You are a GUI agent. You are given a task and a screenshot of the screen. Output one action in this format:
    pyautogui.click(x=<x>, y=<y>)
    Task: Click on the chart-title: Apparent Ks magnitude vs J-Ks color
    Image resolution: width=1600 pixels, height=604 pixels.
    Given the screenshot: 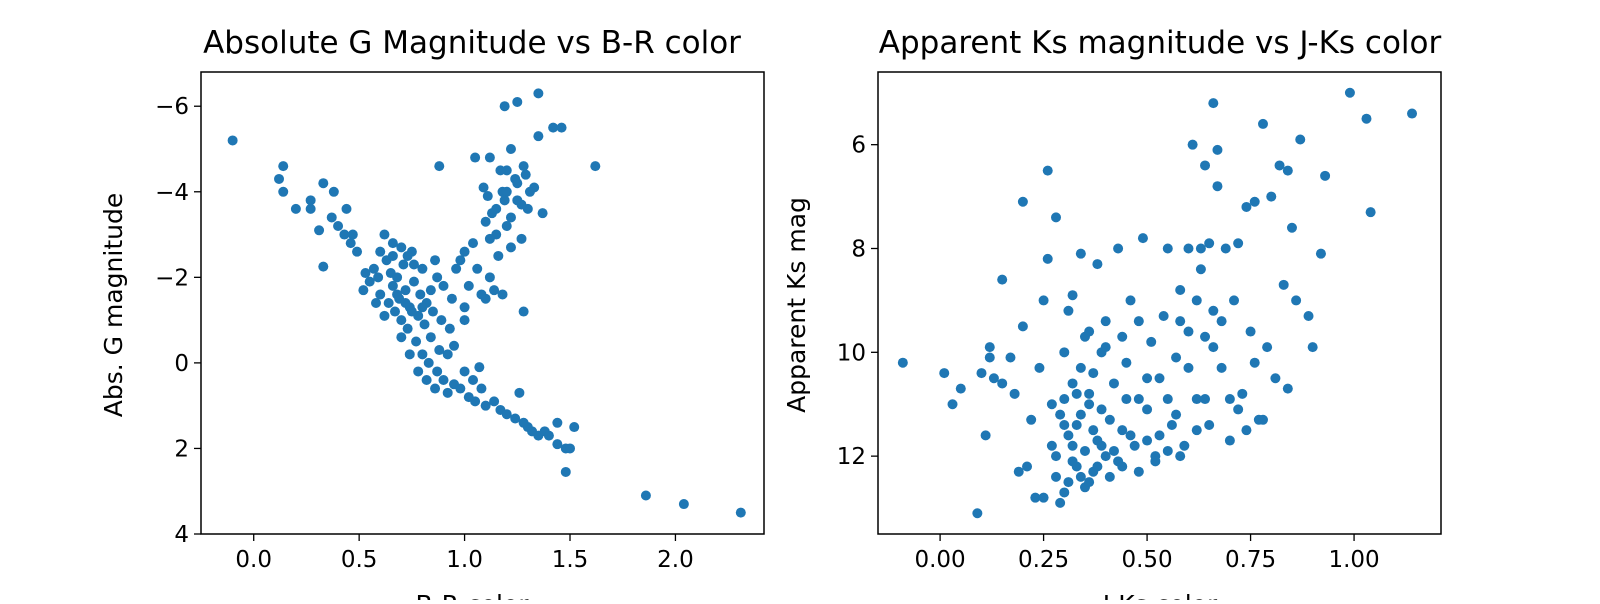 What is the action you would take?
    pyautogui.click(x=1160, y=43)
    